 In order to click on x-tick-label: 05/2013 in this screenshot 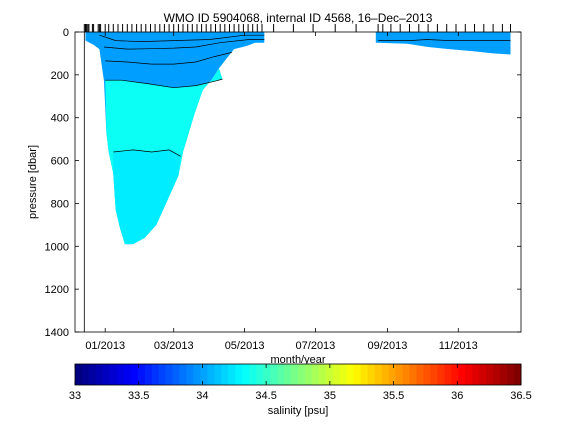, I will do `click(245, 346)`.